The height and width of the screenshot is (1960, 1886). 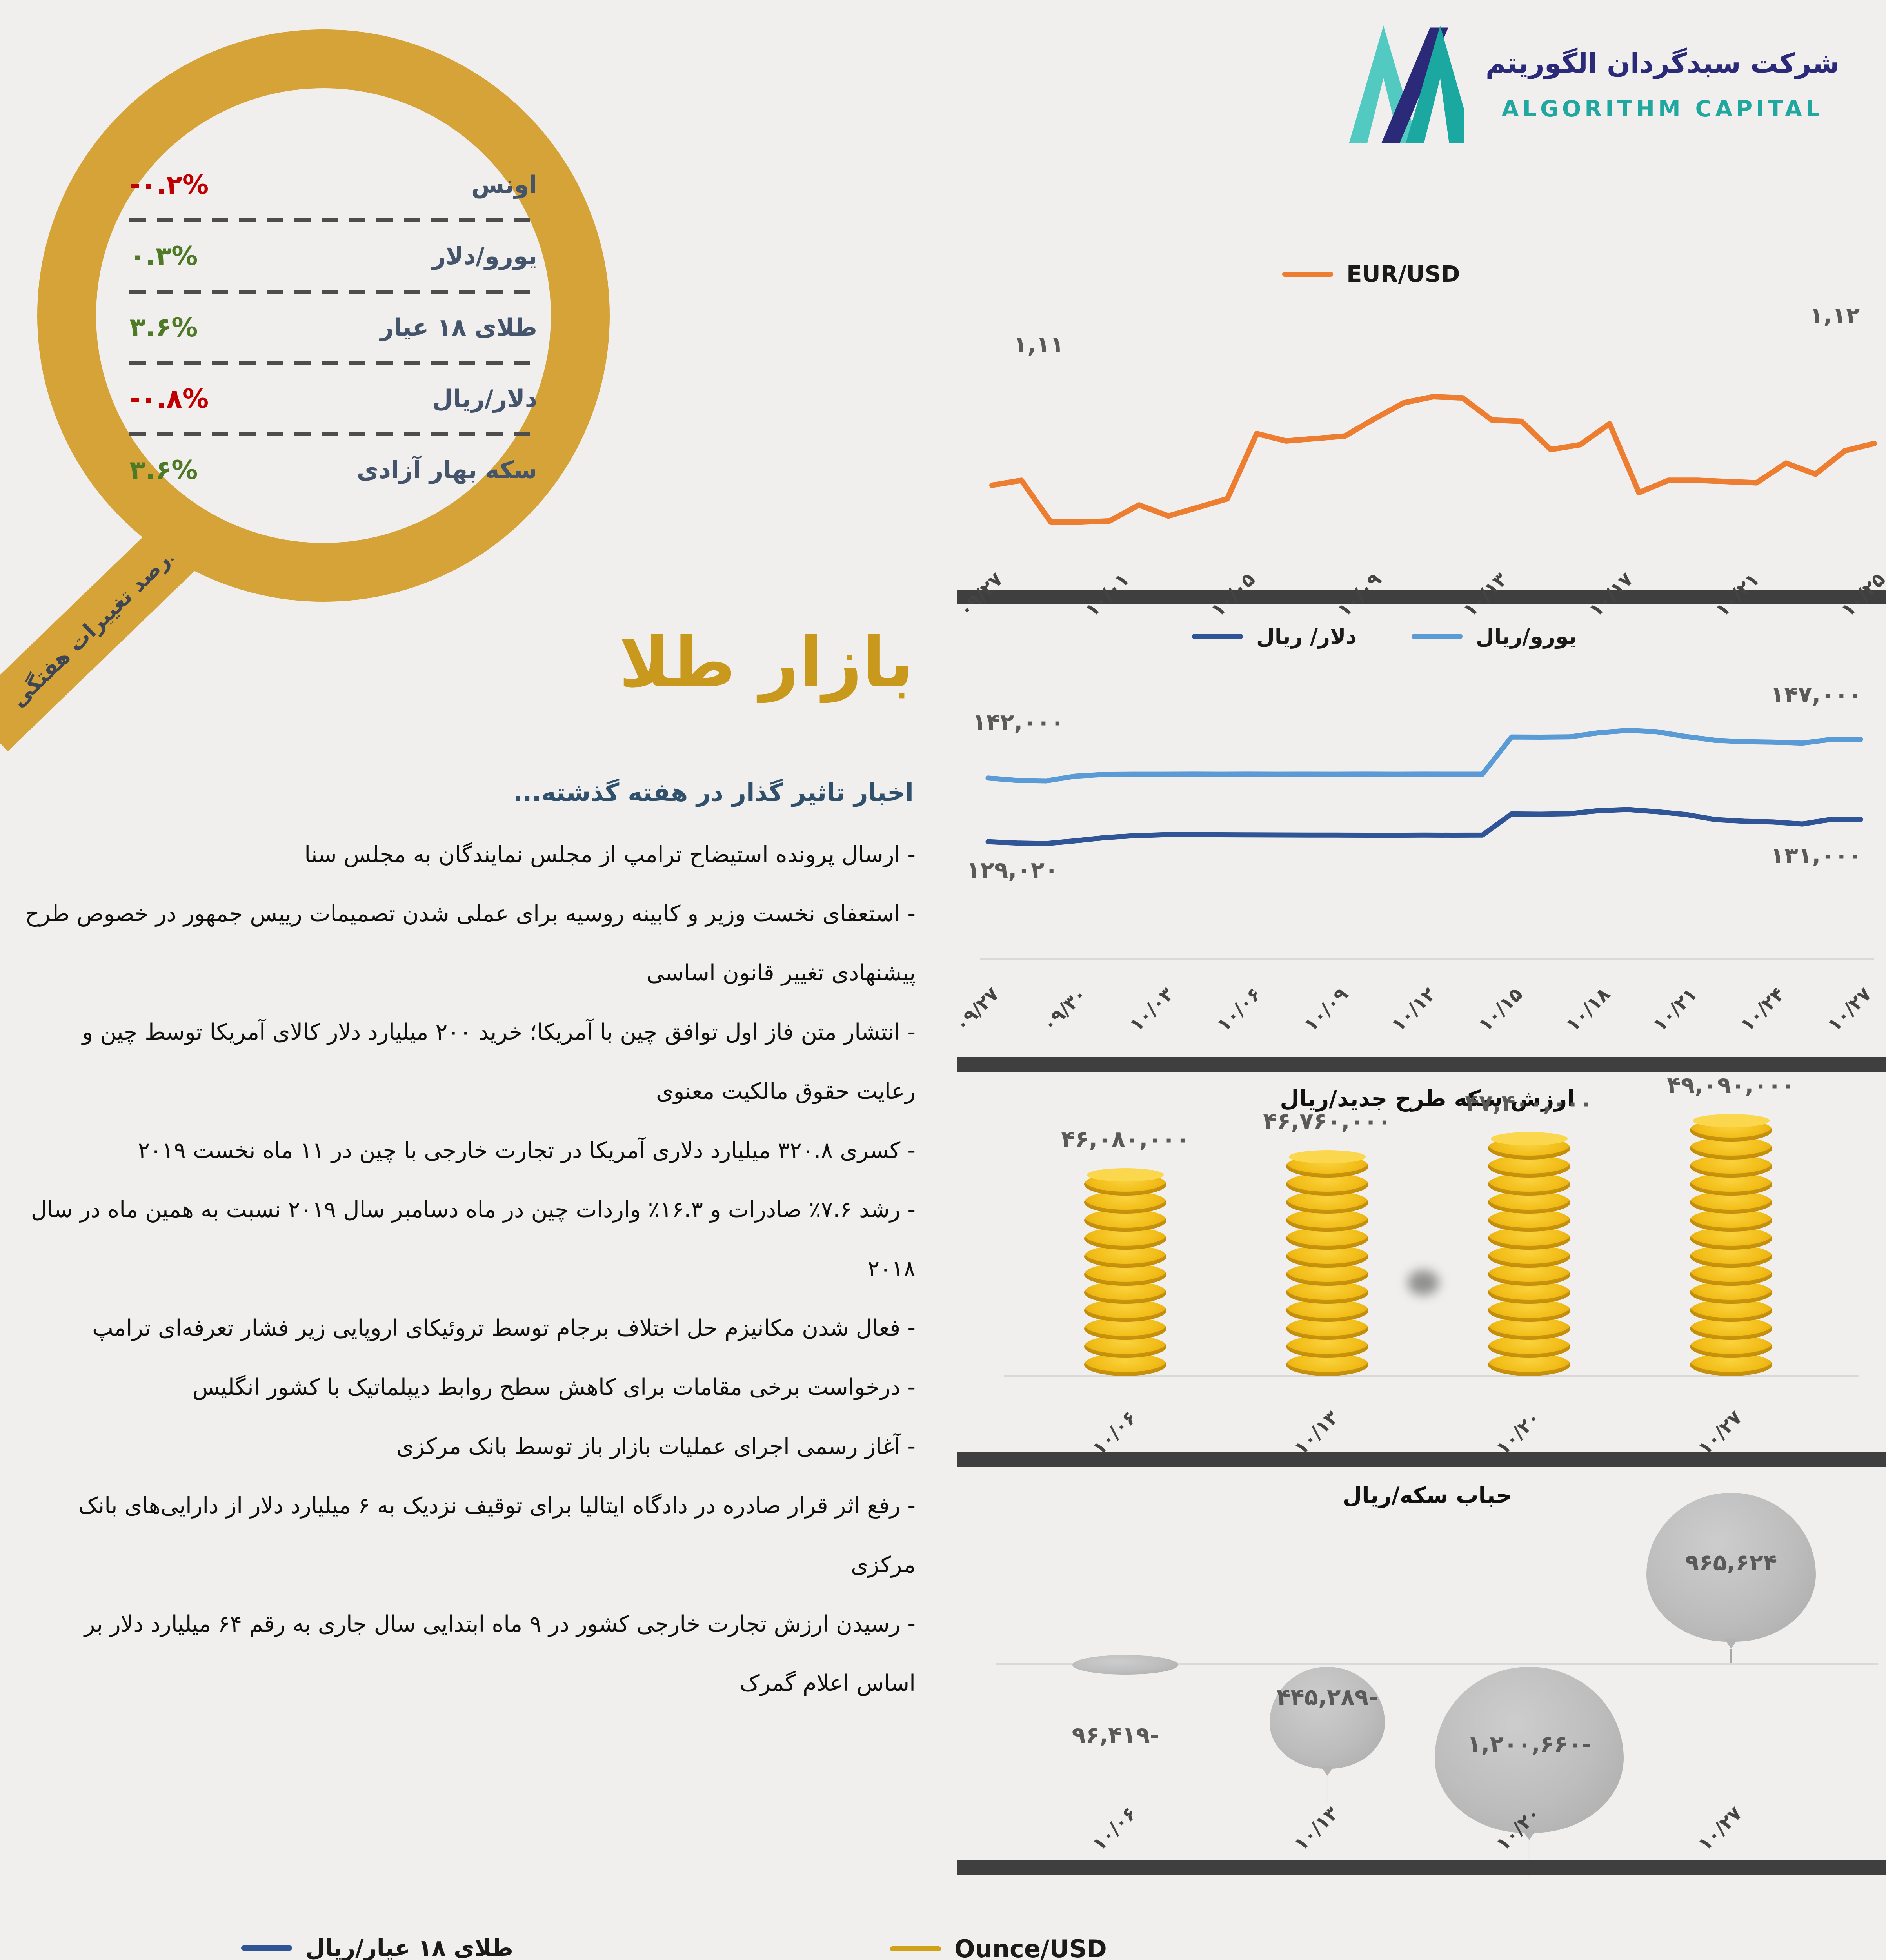 I want to click on legend-label-eurusd: EUR/USD, so click(x=1403, y=274).